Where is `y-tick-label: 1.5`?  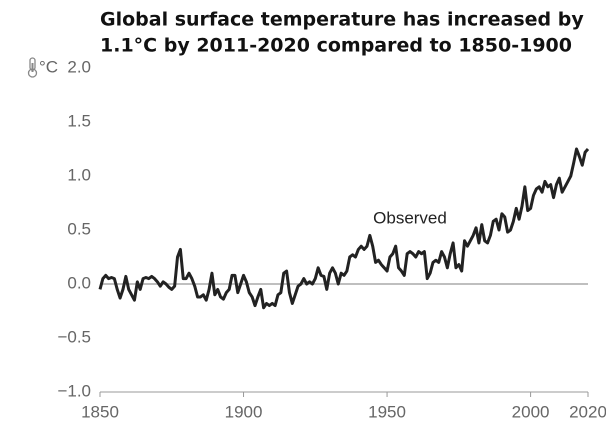 y-tick-label: 1.5 is located at coordinates (79, 120).